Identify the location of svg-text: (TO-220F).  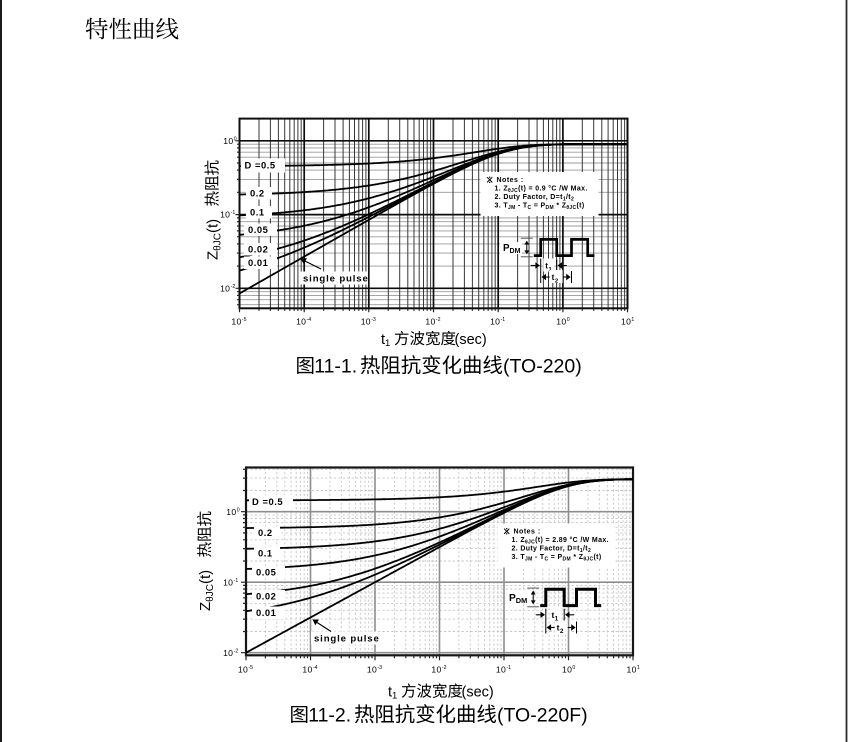
(542, 716).